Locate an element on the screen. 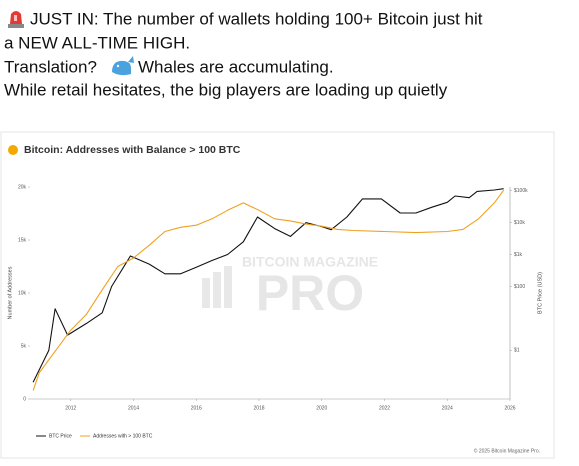 Image resolution: width=579 pixels, height=466 pixels. post-line: Translation? is located at coordinates (50, 66).